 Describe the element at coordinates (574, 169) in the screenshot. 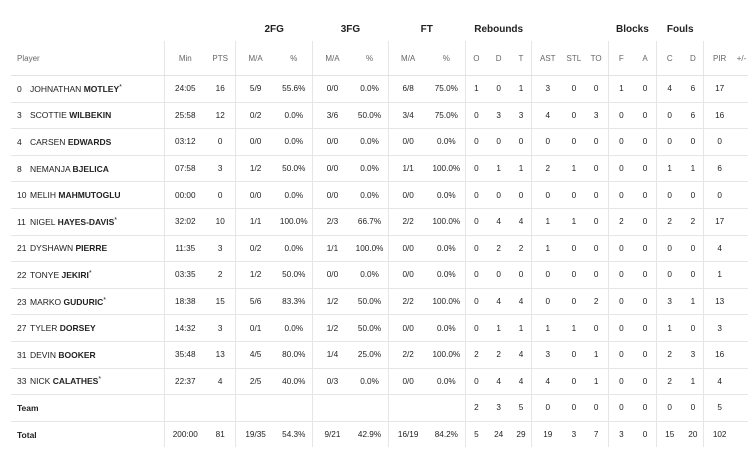

I see `stat-stl: 1` at that location.